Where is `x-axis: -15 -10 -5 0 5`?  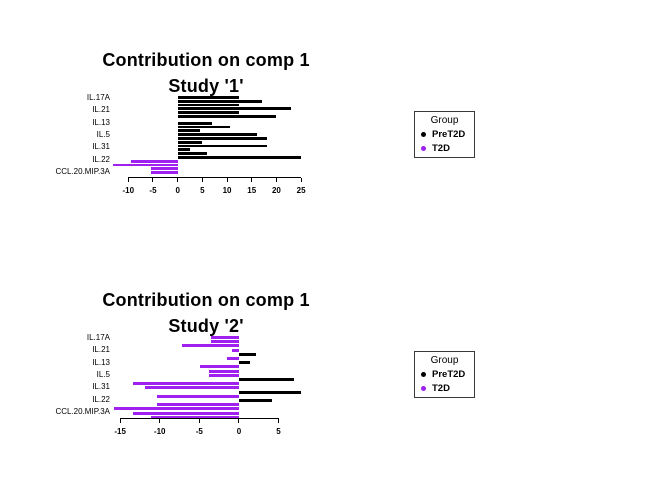 x-axis: -15 -10 -5 0 5 is located at coordinates (212, 428).